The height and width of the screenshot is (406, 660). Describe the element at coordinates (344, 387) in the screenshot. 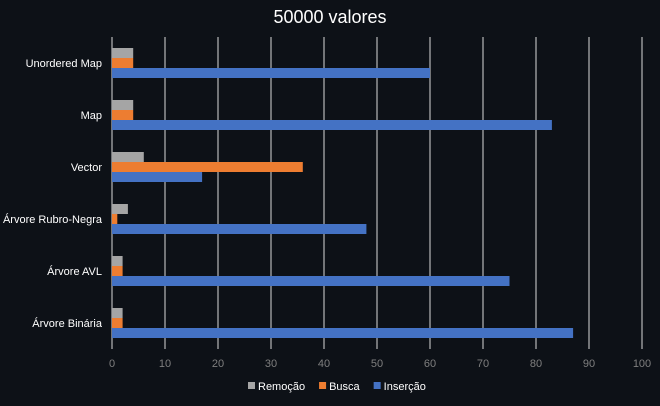

I see `legend-label-busca: Busca` at that location.